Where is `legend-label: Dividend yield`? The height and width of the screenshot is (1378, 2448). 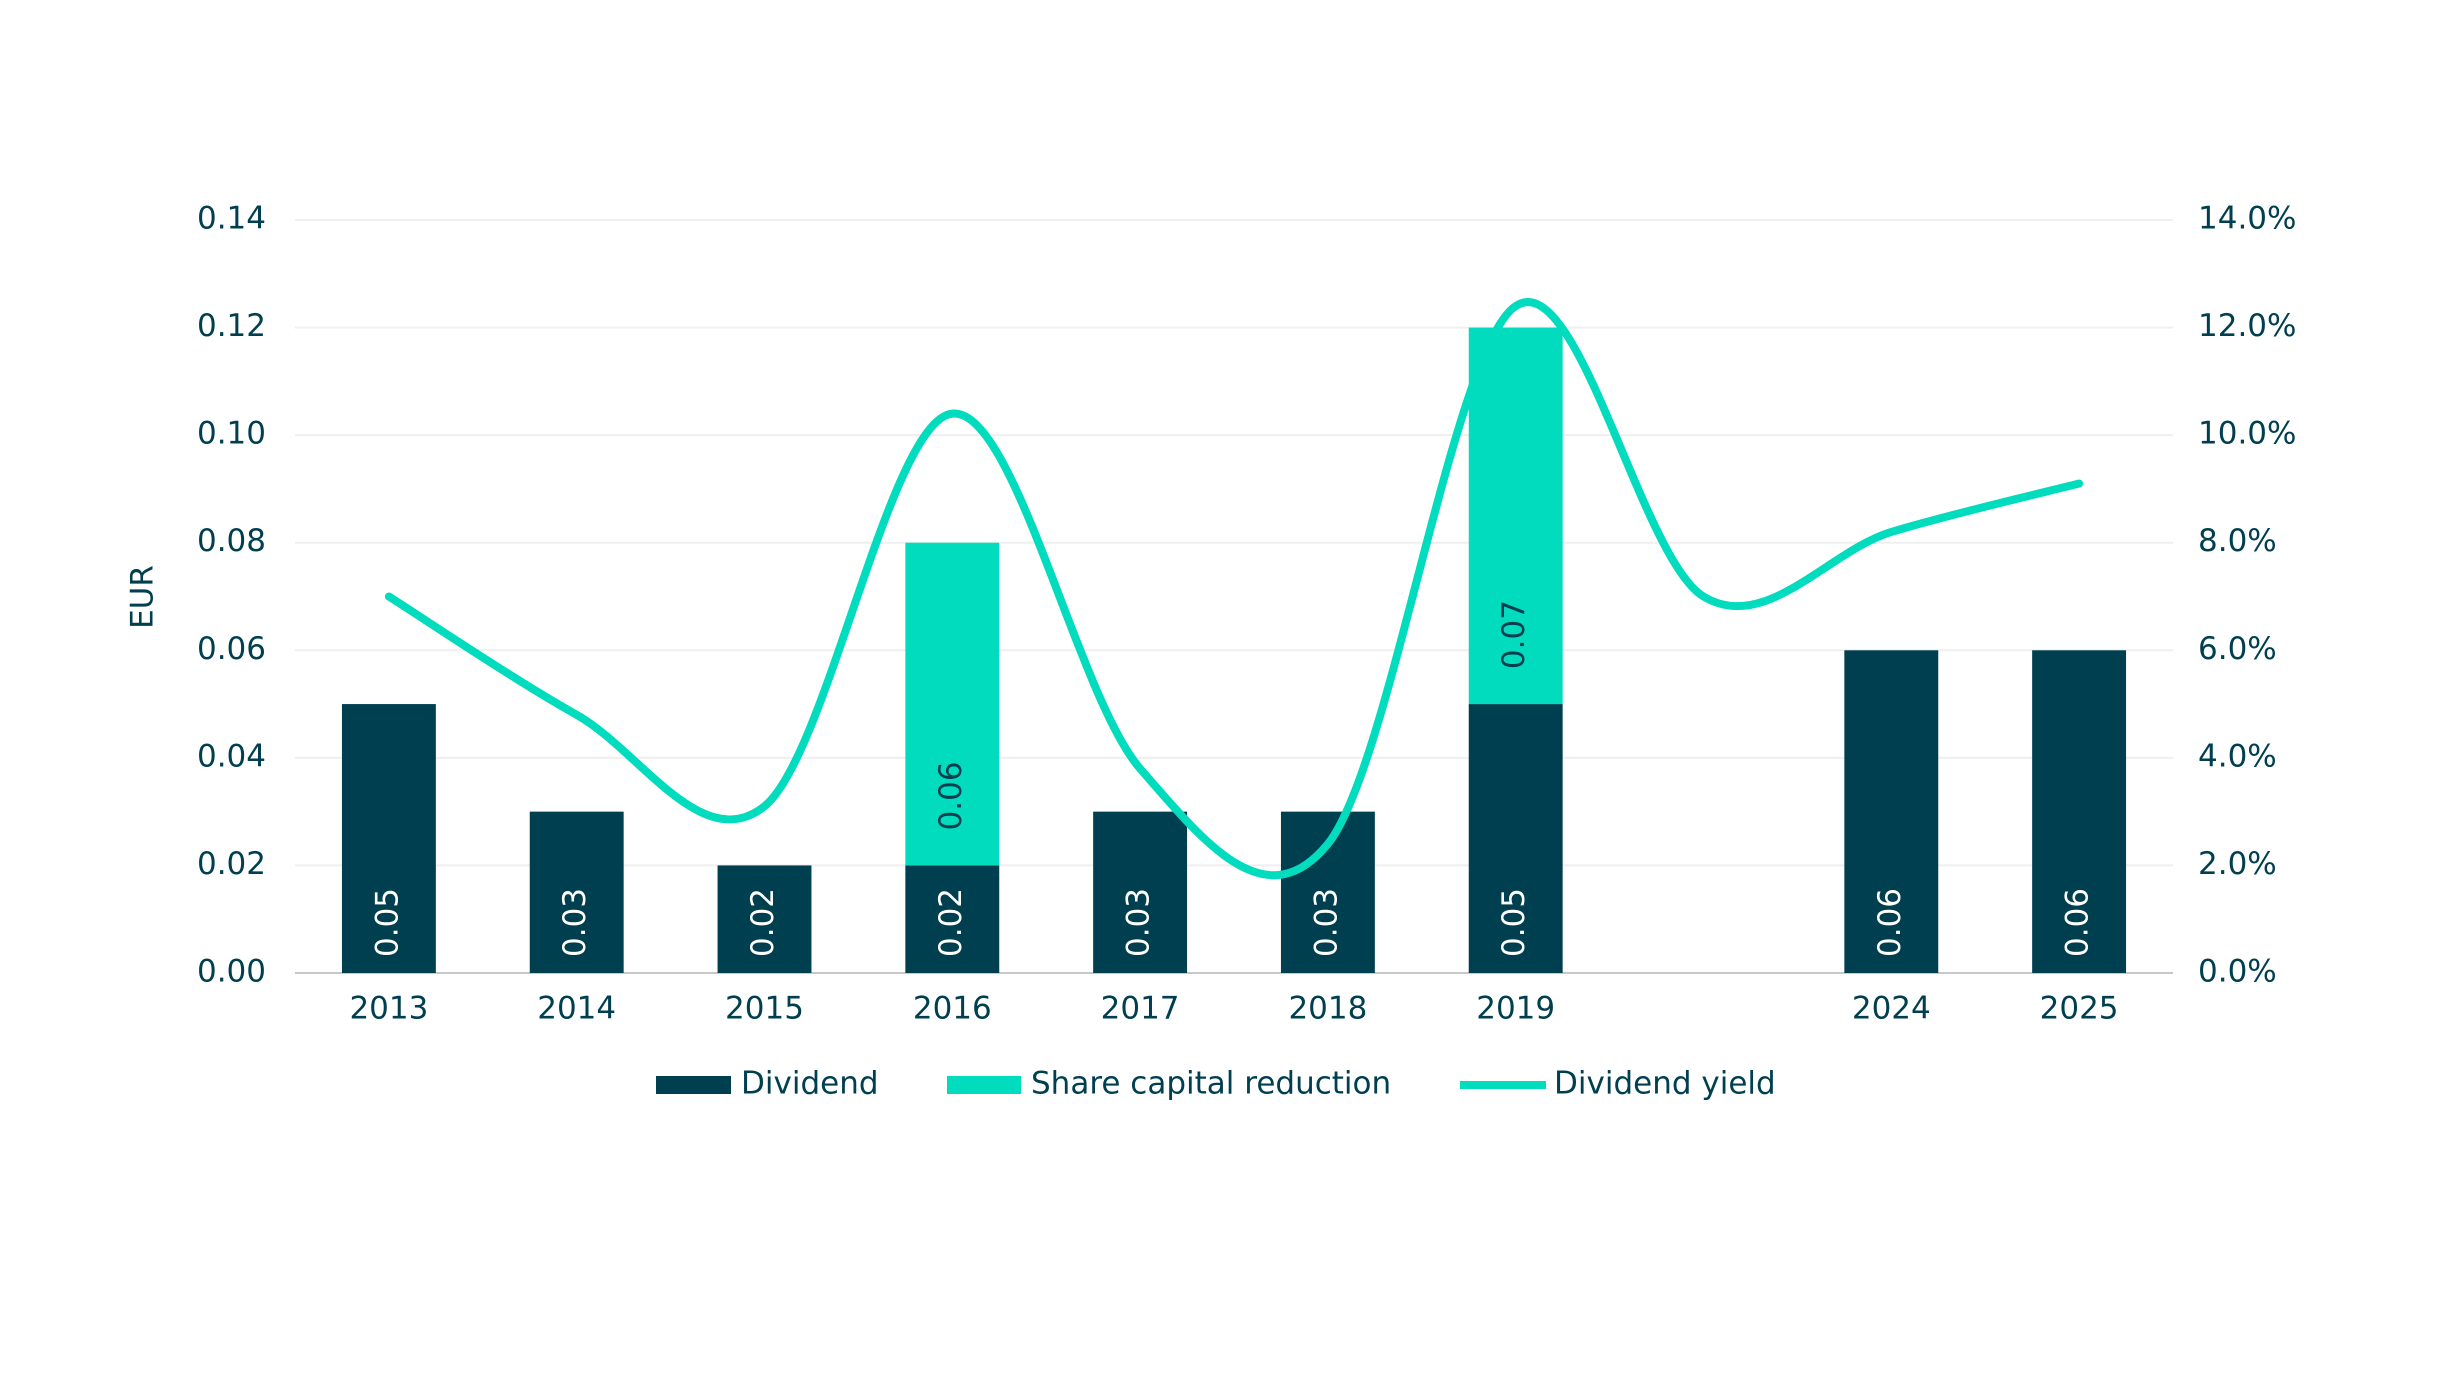 legend-label: Dividend yield is located at coordinates (1665, 1084).